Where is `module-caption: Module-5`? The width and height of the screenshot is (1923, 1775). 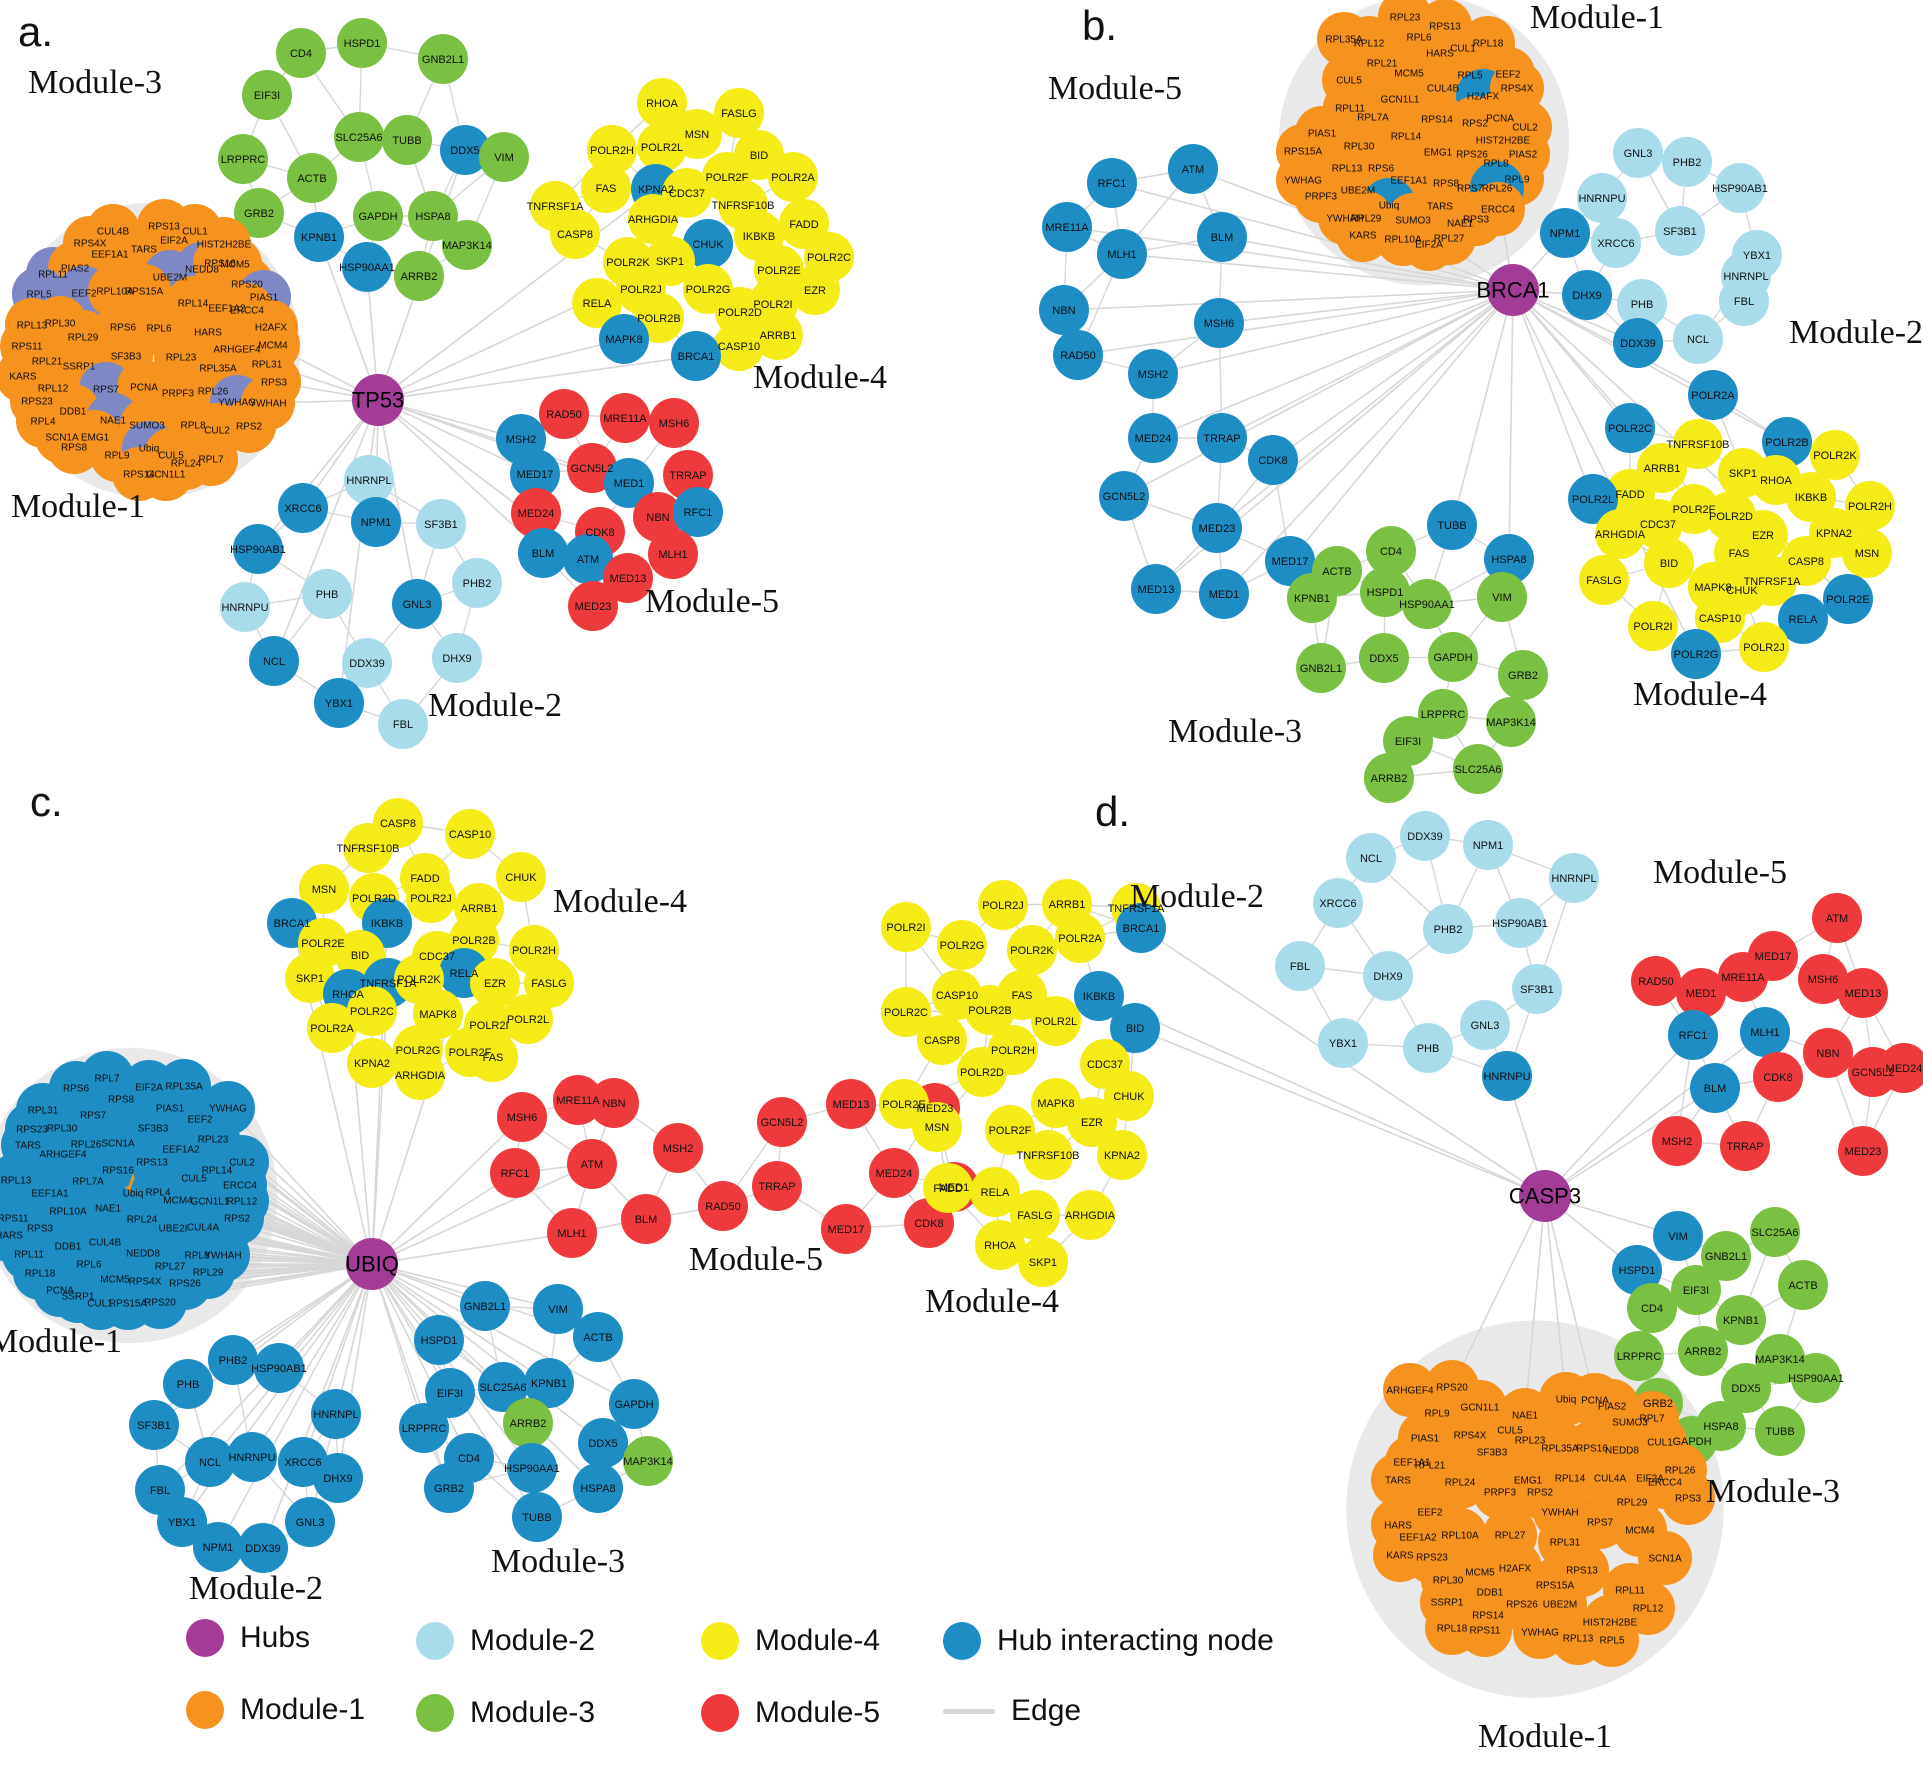 module-caption: Module-5 is located at coordinates (1115, 88).